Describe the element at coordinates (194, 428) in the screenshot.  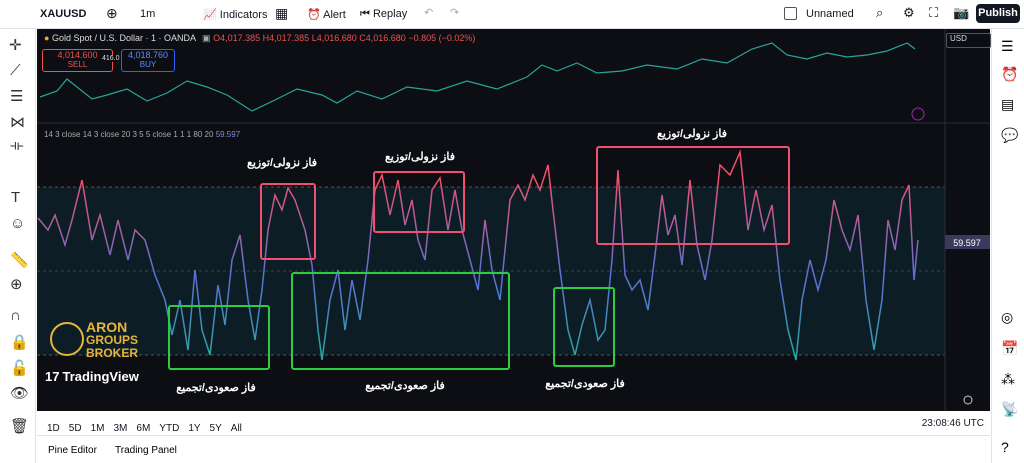
I see `range-button: 1Y` at that location.